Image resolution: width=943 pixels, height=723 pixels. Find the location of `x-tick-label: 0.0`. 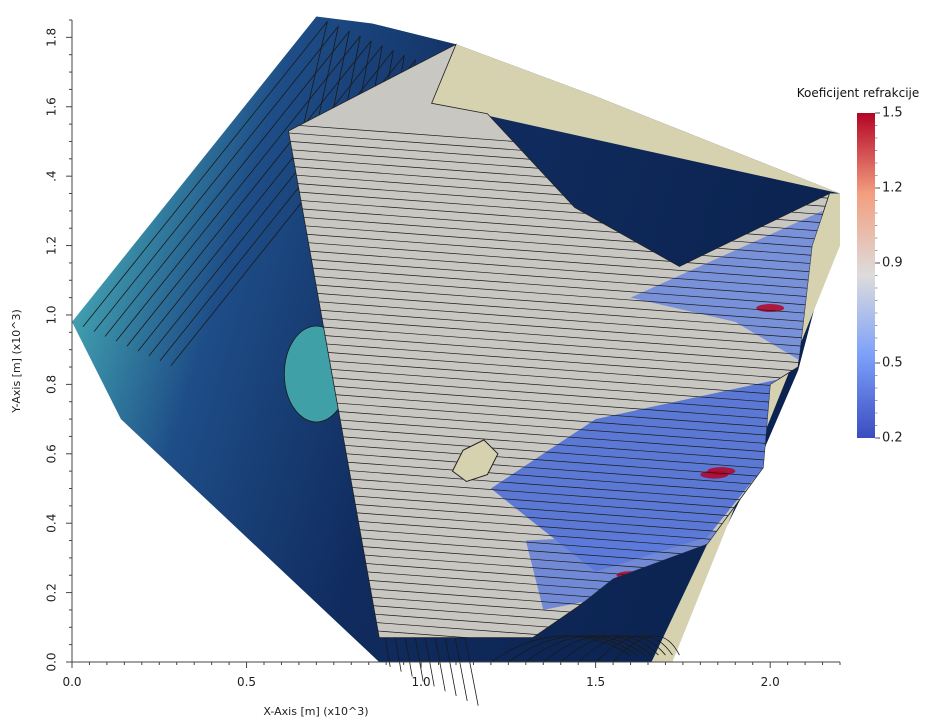

x-tick-label: 0.0 is located at coordinates (71, 682).